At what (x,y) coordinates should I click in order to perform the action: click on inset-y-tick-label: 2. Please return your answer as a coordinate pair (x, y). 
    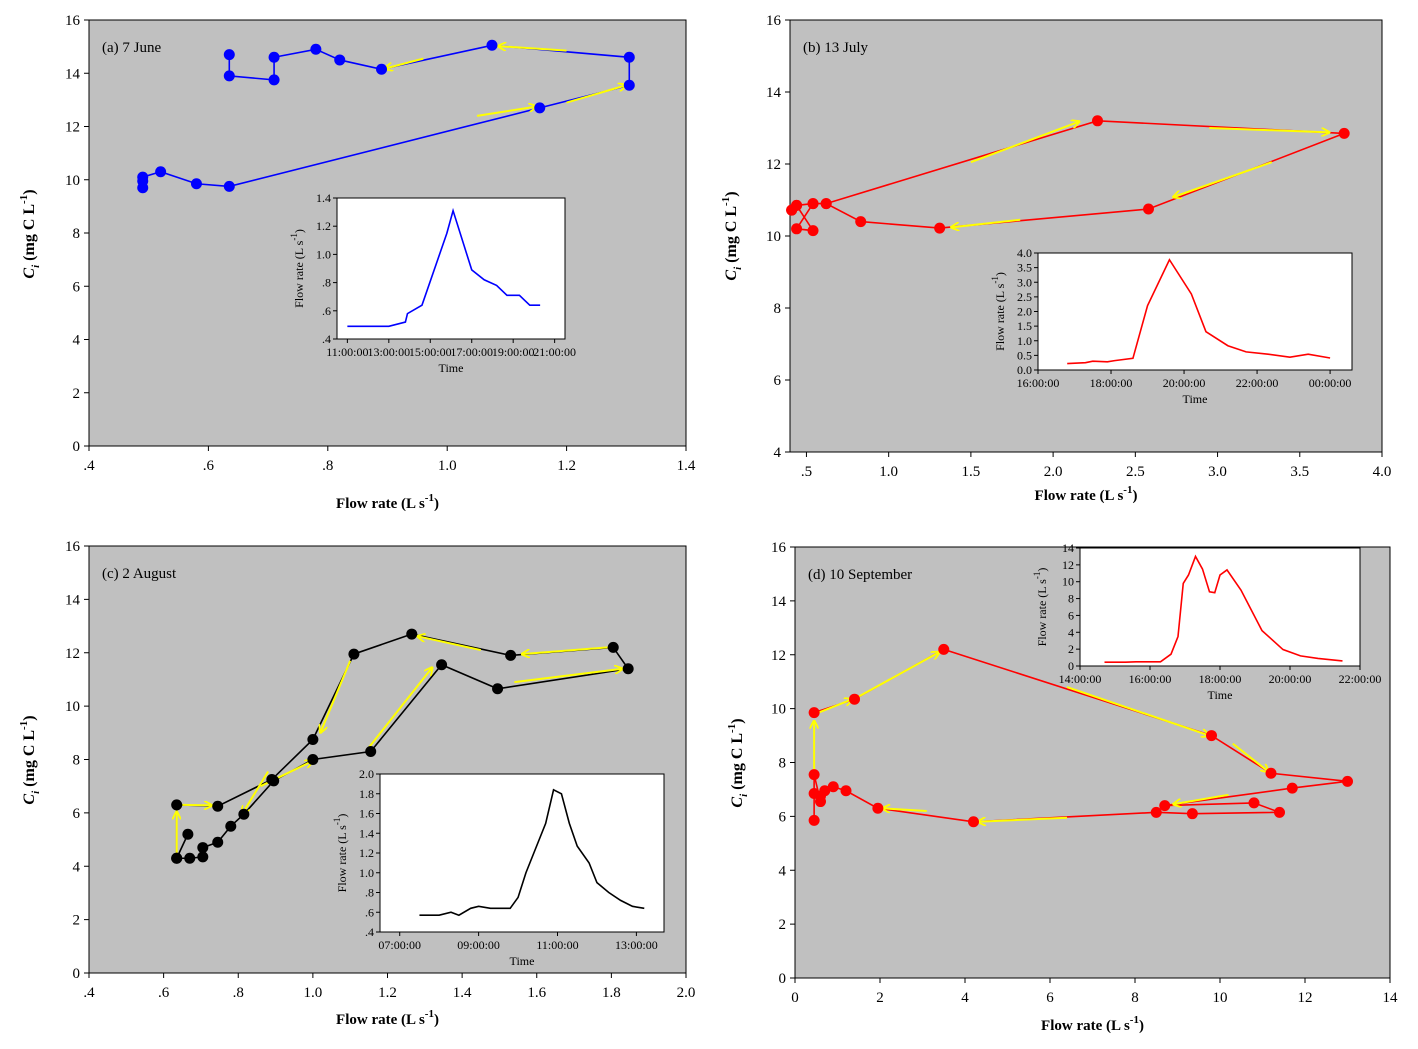
    Looking at the image, I should click on (1071, 649).